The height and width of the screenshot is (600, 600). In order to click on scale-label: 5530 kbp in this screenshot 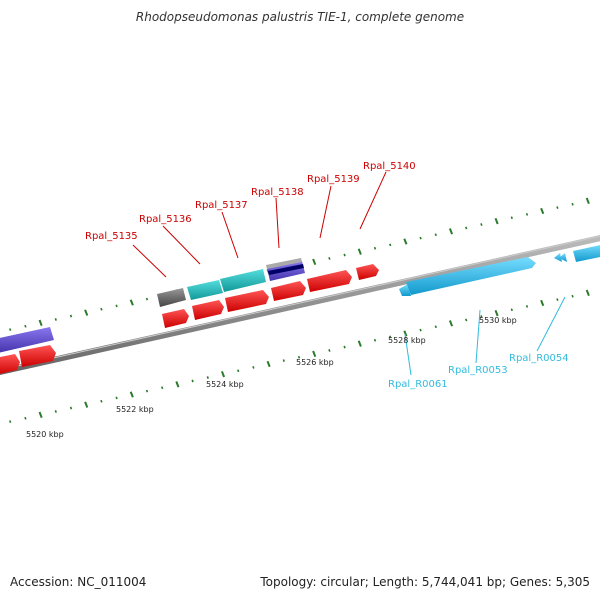, I will do `click(498, 320)`.